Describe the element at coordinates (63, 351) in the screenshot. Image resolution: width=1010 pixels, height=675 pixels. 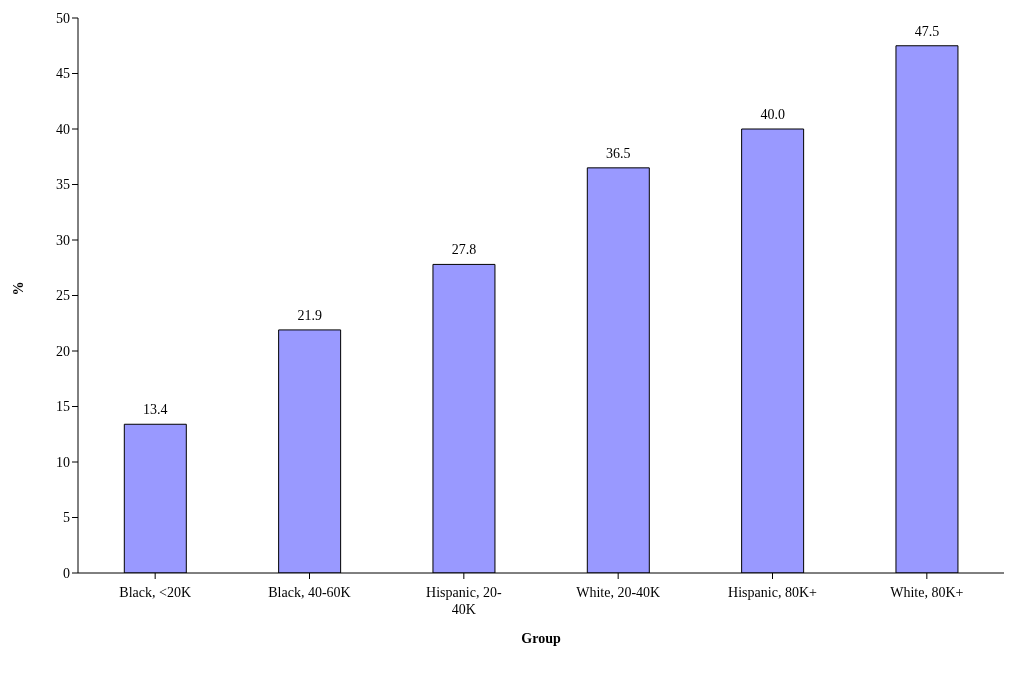
I see `y-tick-label: 20` at that location.